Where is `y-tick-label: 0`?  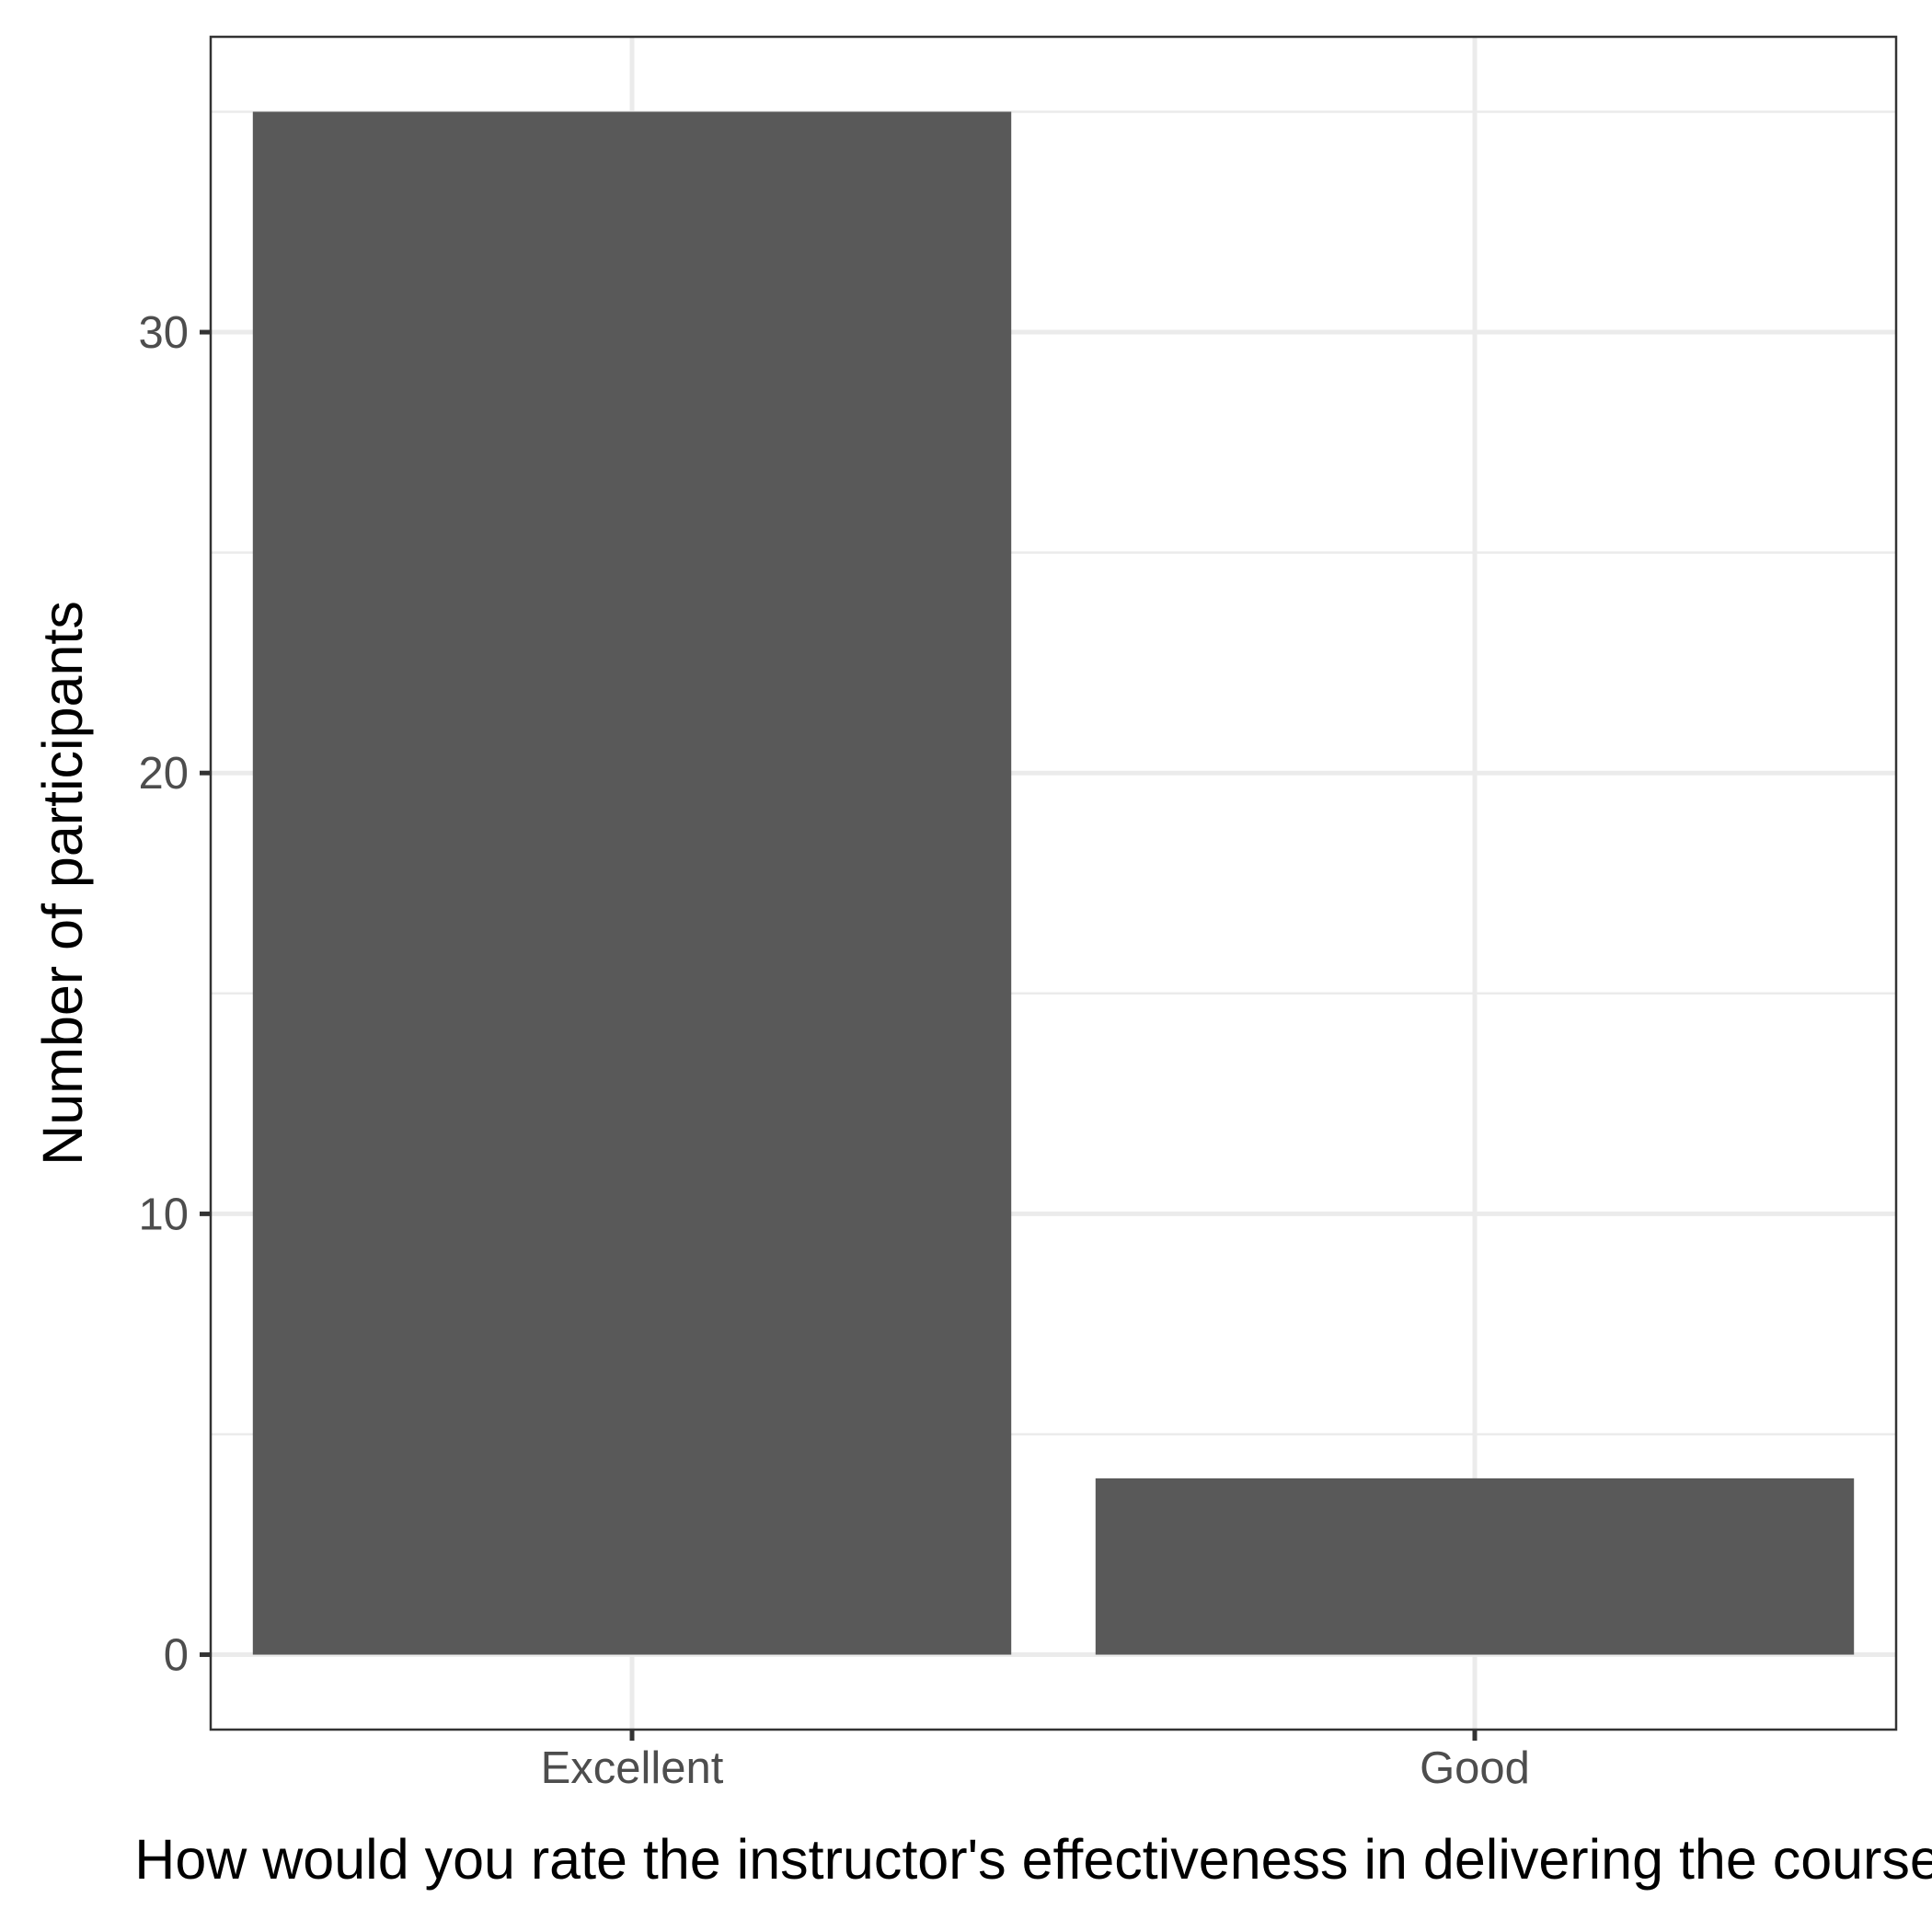
y-tick-label: 0 is located at coordinates (176, 1656).